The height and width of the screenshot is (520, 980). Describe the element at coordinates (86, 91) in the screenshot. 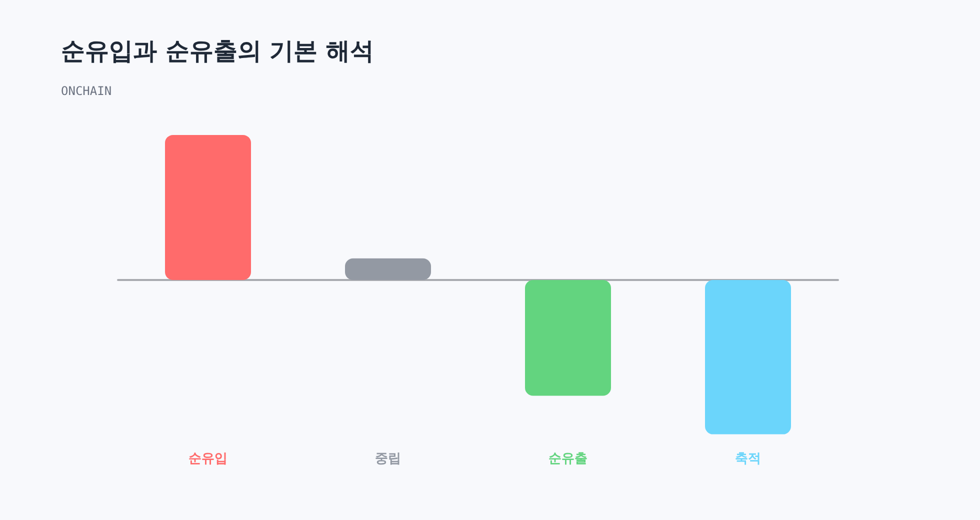

I see `chart-subtitle: ONCHAIN` at that location.